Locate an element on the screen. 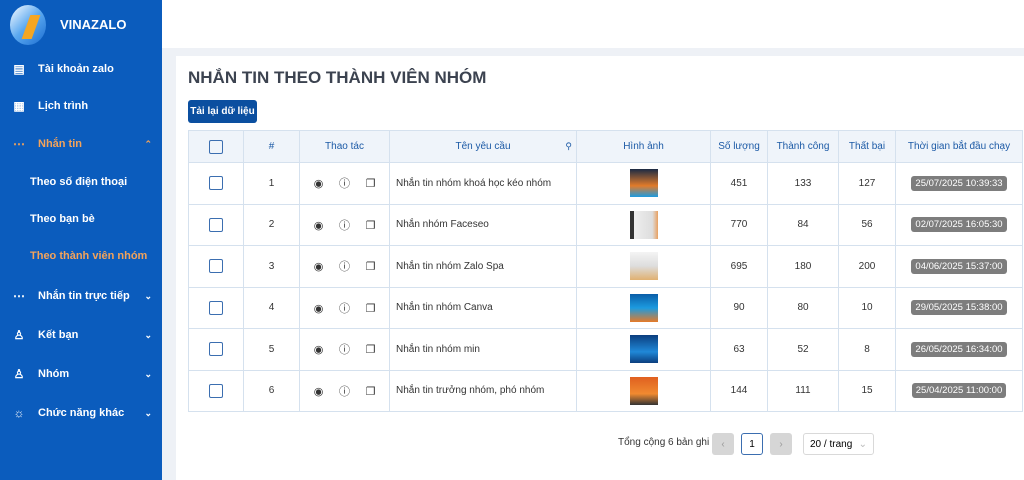 The image size is (1024, 480). start-time-badge: 29/05/2025 15:38:00 is located at coordinates (959, 308).